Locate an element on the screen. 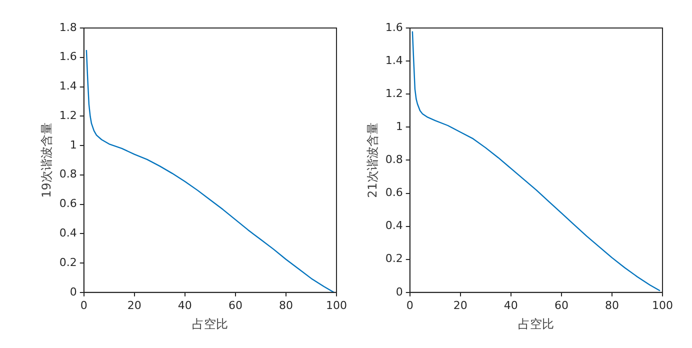  y-axis-title: 21次谐波含量 is located at coordinates (372, 160).